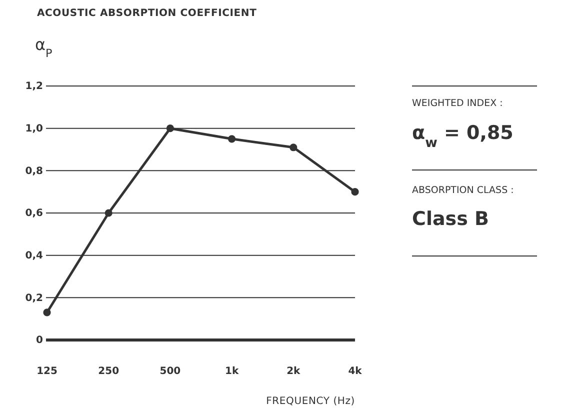 This screenshot has height=410, width=566. I want to click on x-tick-label: 4k, so click(355, 372).